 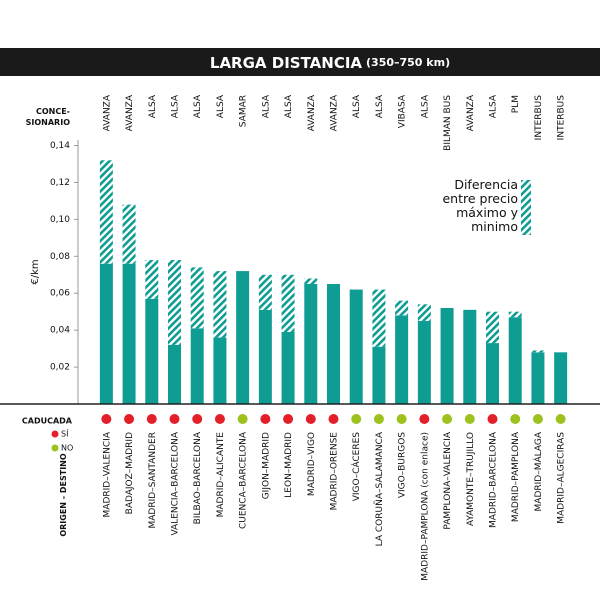 I want to click on chart-title-group: LARGA DISTANCIA (350–750 km), so click(x=330, y=63).